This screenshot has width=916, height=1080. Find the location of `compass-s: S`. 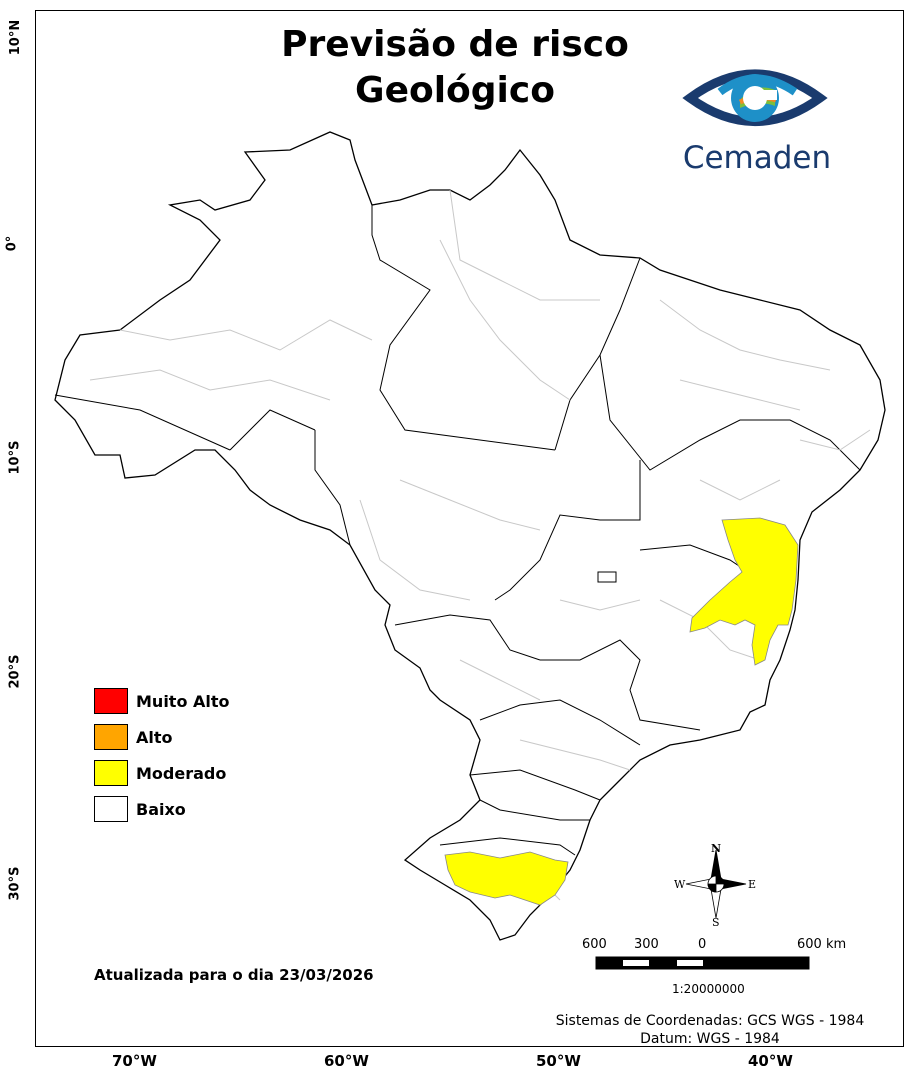

compass-s: S is located at coordinates (716, 922).